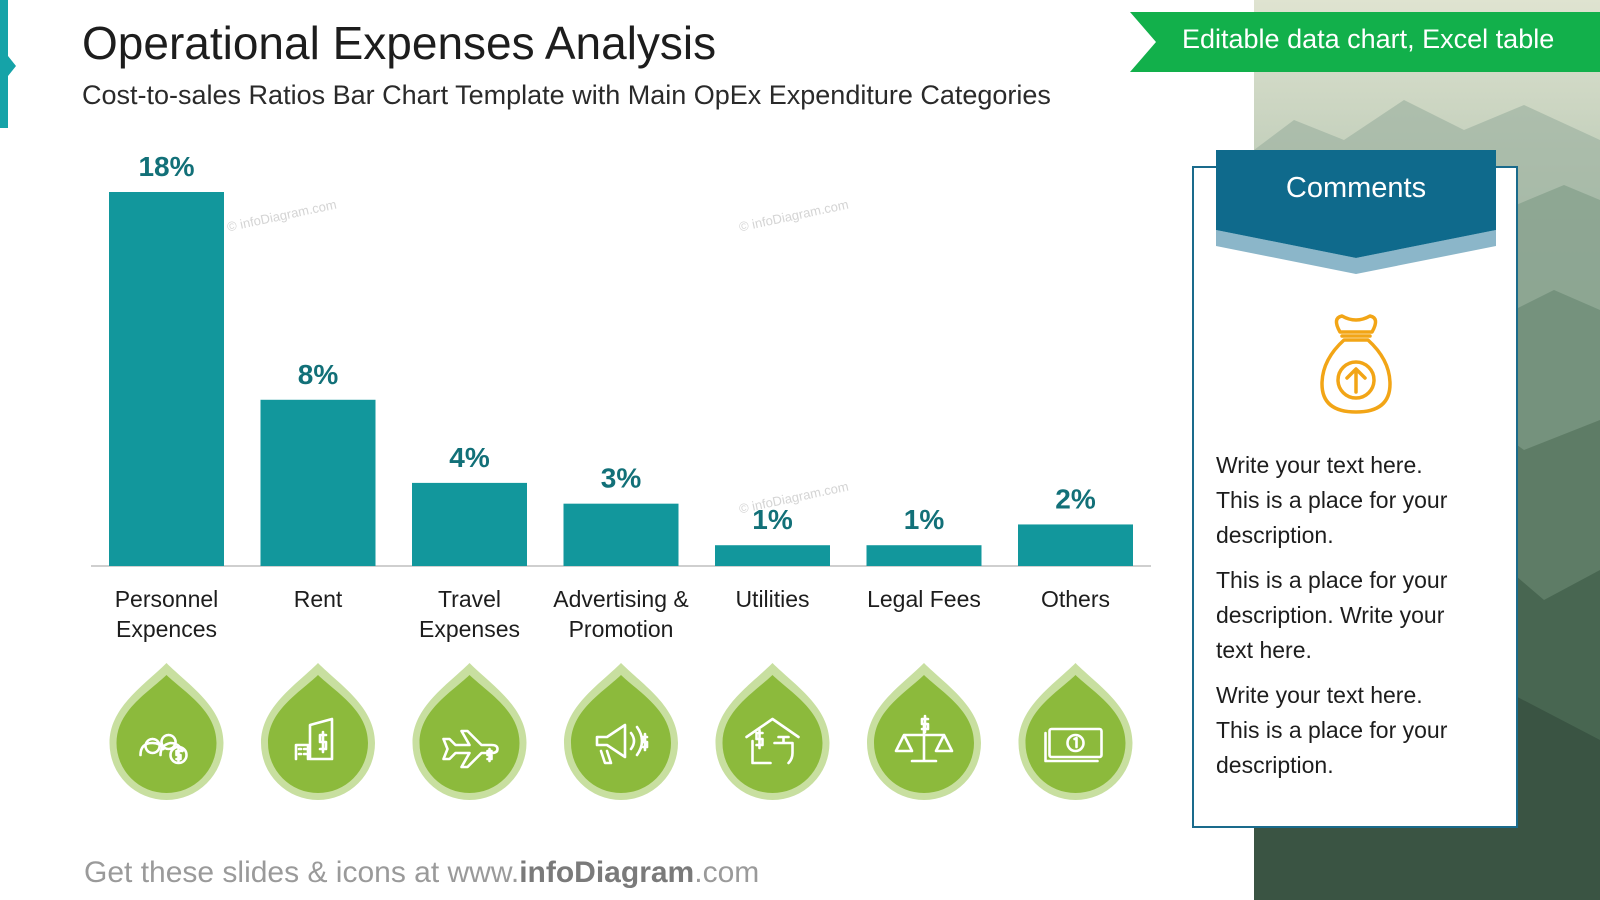  Describe the element at coordinates (622, 744) in the screenshot. I see `megaphone-dollar-icon` at that location.